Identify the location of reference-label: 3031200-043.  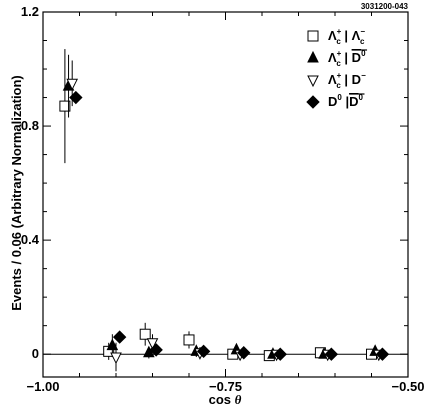
(385, 6).